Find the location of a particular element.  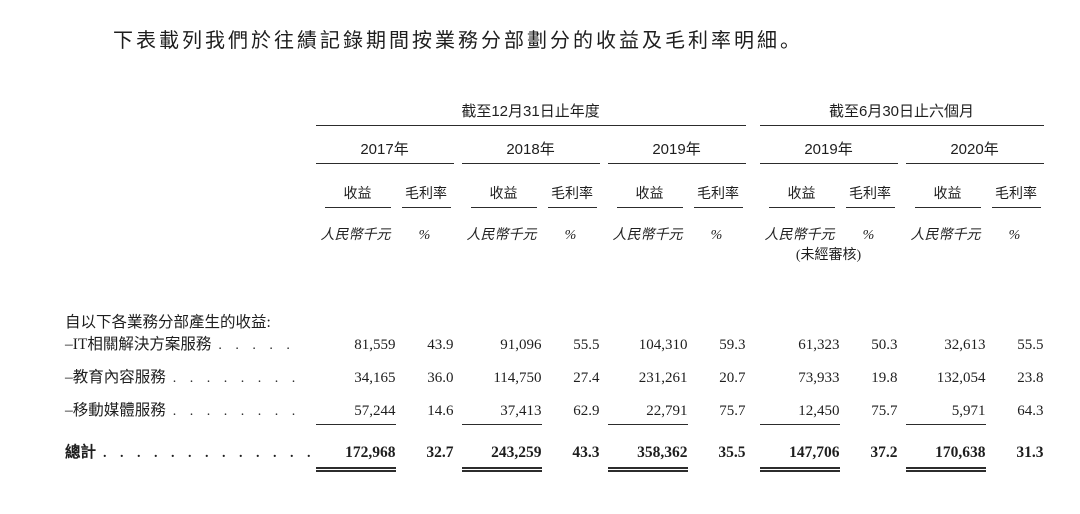

row-label: –IT相關解決方案服務. . . . . is located at coordinates (180, 344).